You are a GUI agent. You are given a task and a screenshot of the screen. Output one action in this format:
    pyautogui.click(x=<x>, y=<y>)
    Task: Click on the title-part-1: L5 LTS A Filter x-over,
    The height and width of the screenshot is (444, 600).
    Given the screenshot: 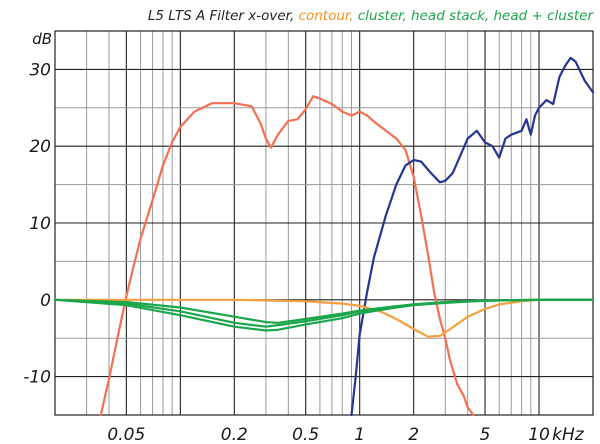 What is the action you would take?
    pyautogui.click(x=221, y=16)
    